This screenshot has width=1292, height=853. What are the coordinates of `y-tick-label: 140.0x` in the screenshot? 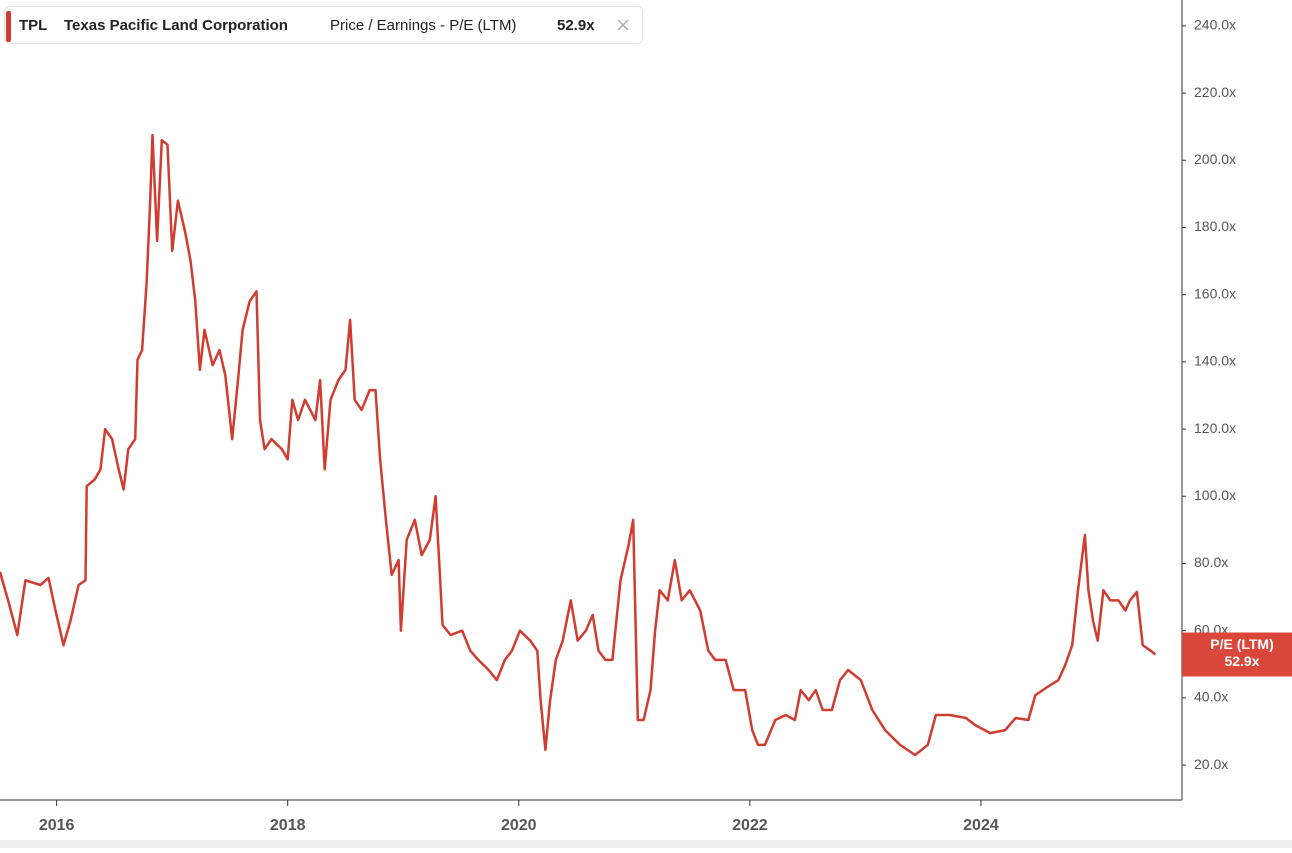 It's located at (1215, 361).